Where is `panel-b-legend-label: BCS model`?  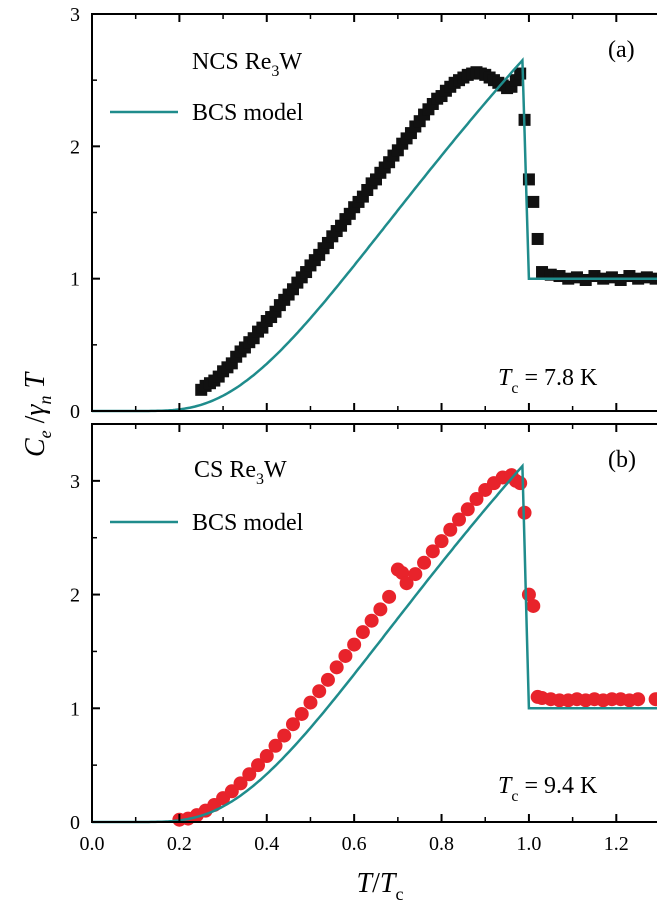
panel-b-legend-label: BCS model is located at coordinates (248, 523).